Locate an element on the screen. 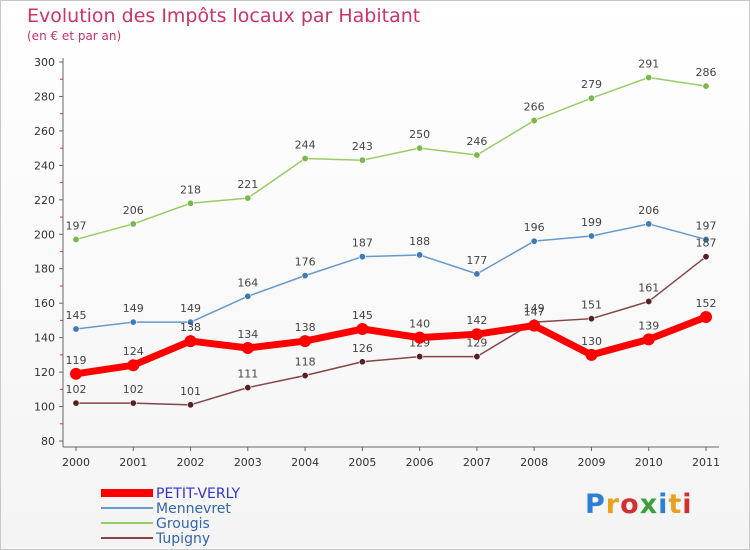  data-label: 119 is located at coordinates (76, 360).